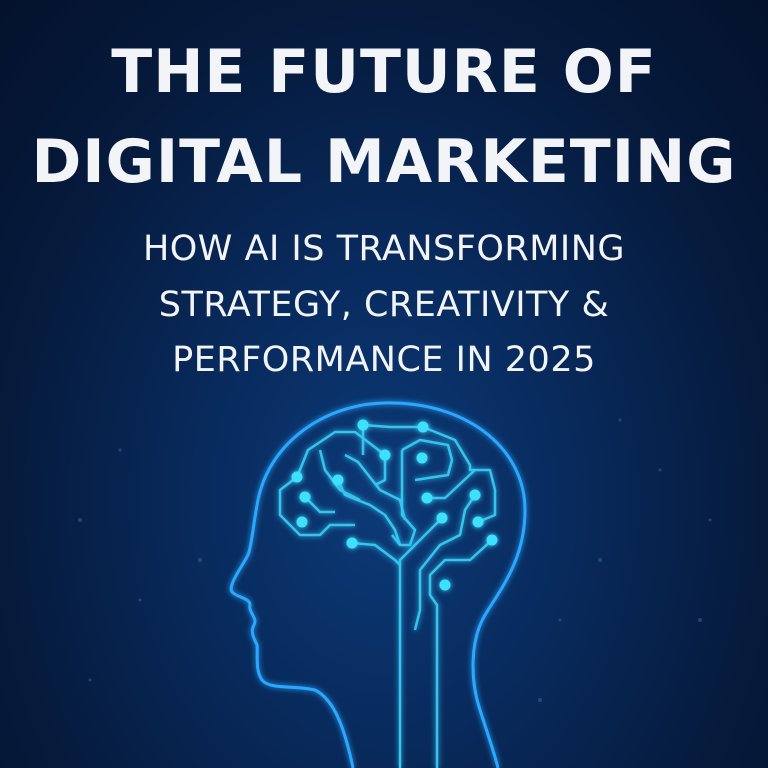  I want to click on subtitle-line-1: HOW AI IS TRANSFORMING, so click(384, 249).